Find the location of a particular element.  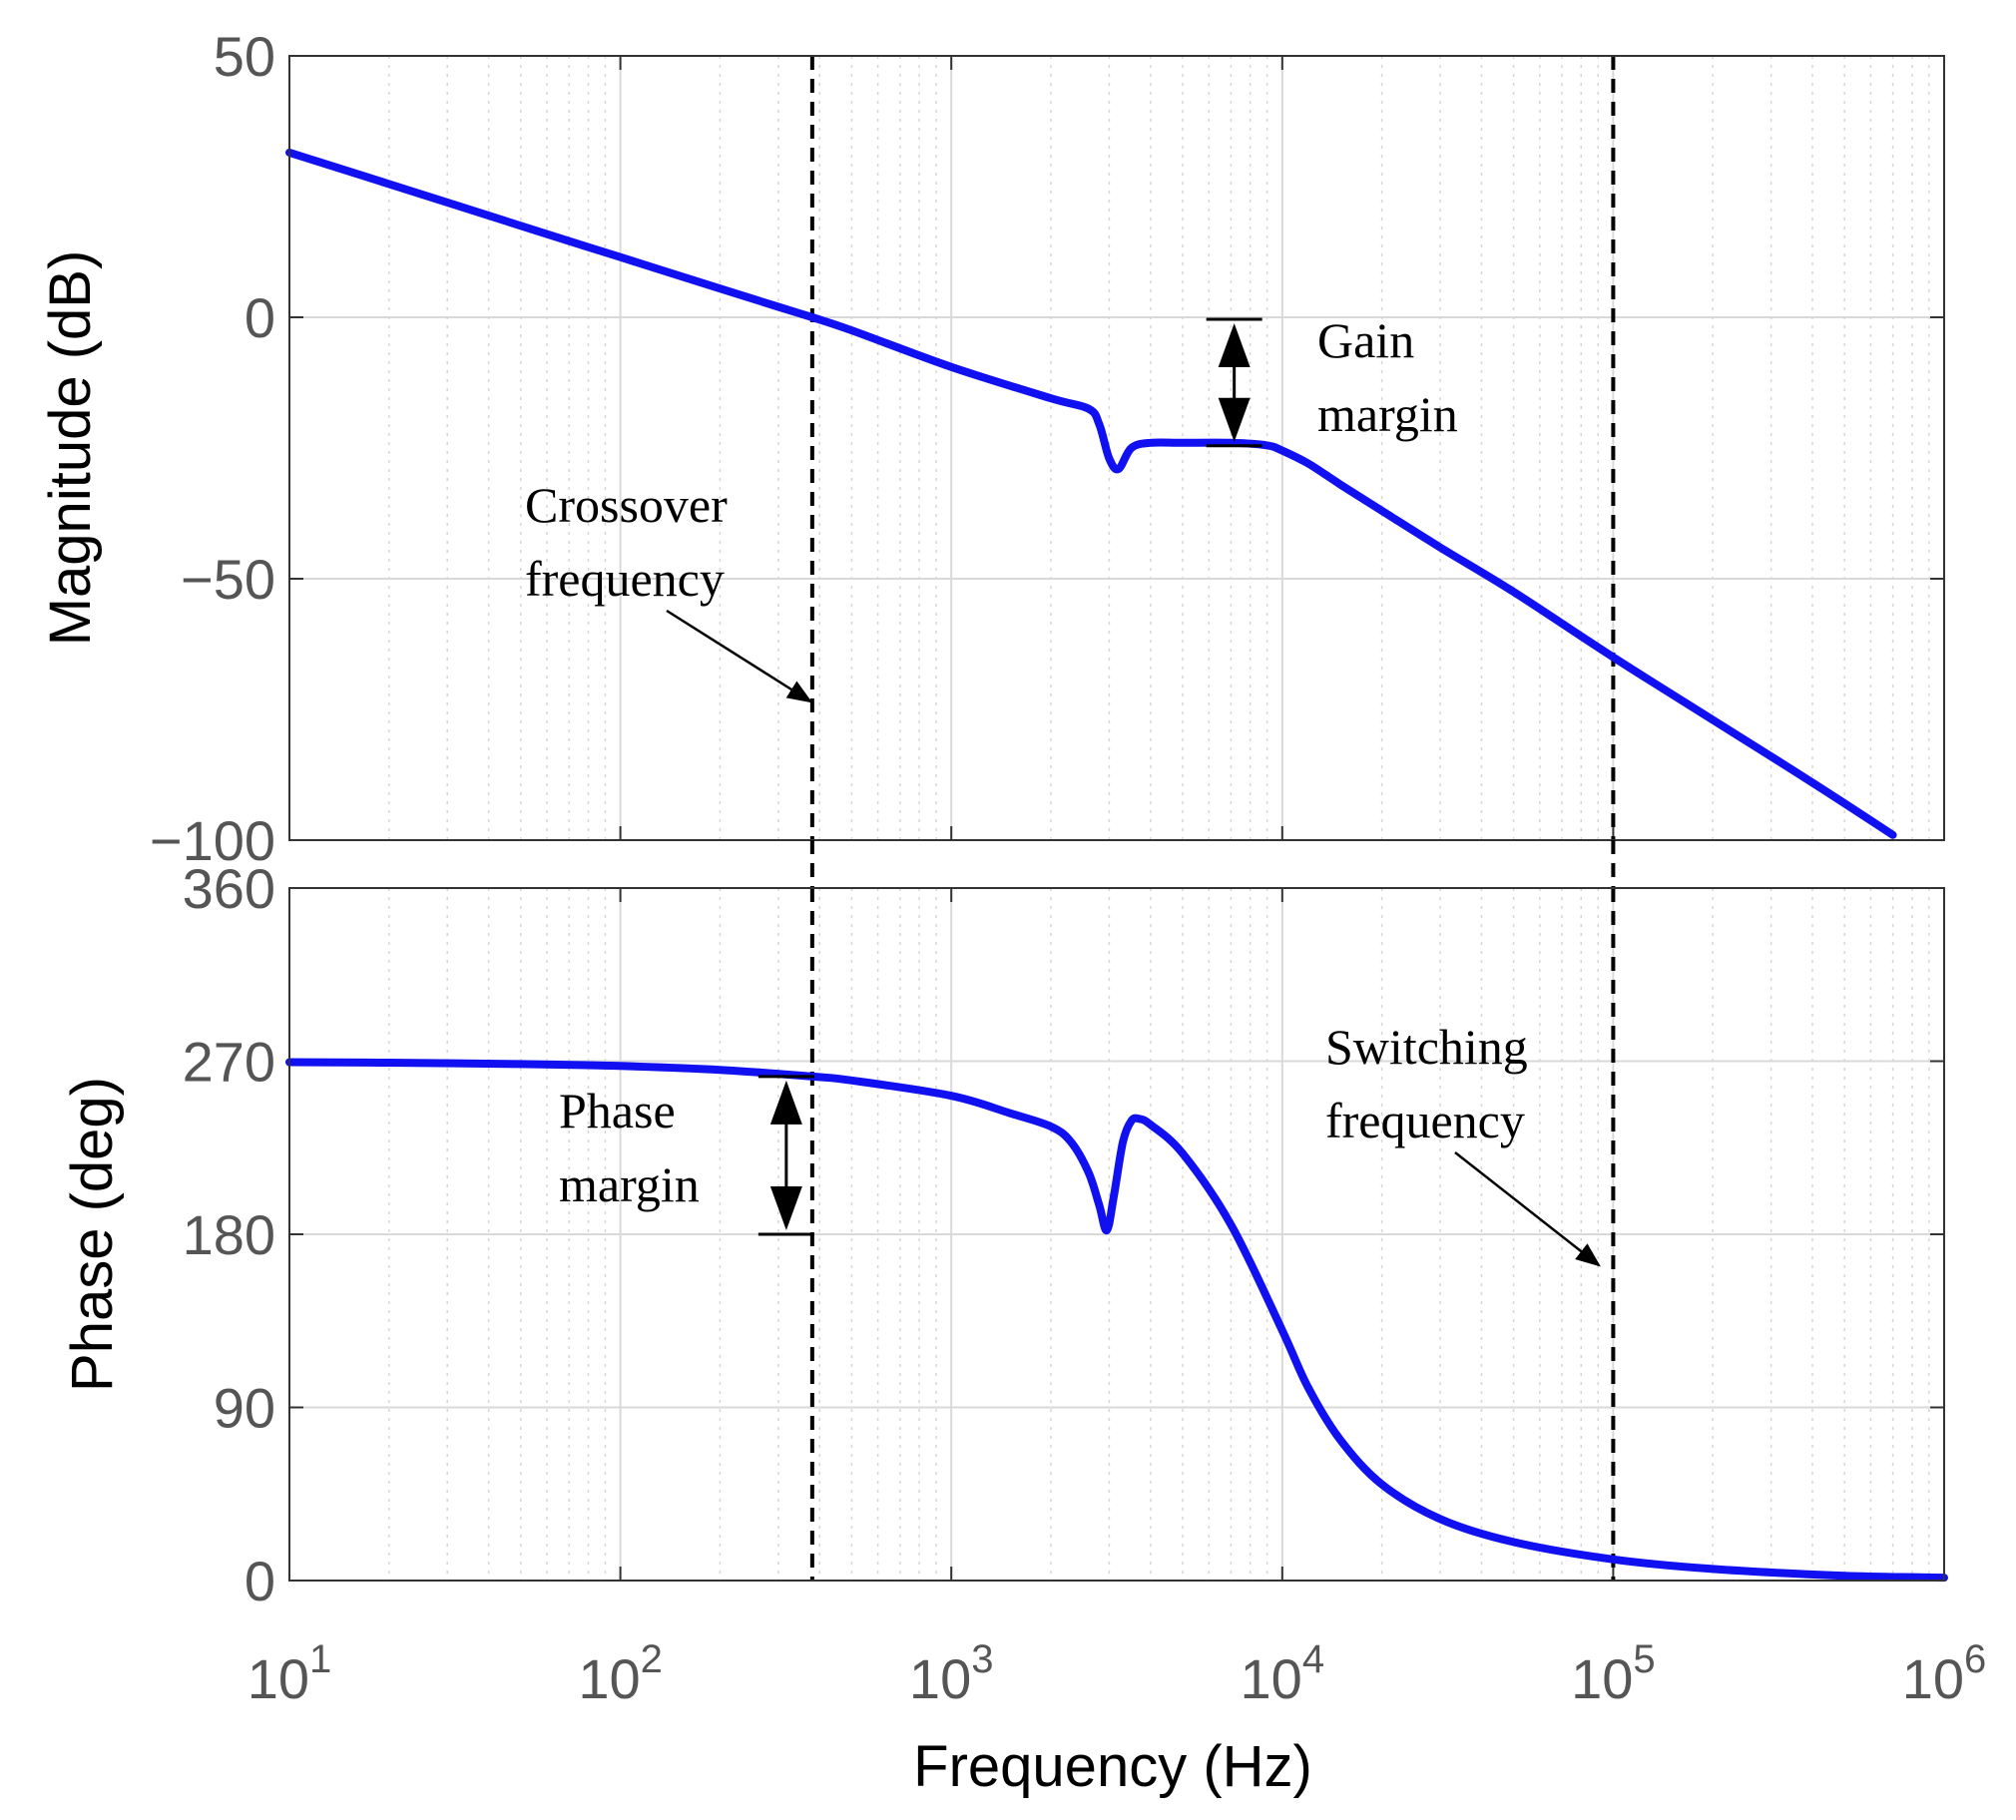

crossover-frequency-arrow is located at coordinates (739, 656).